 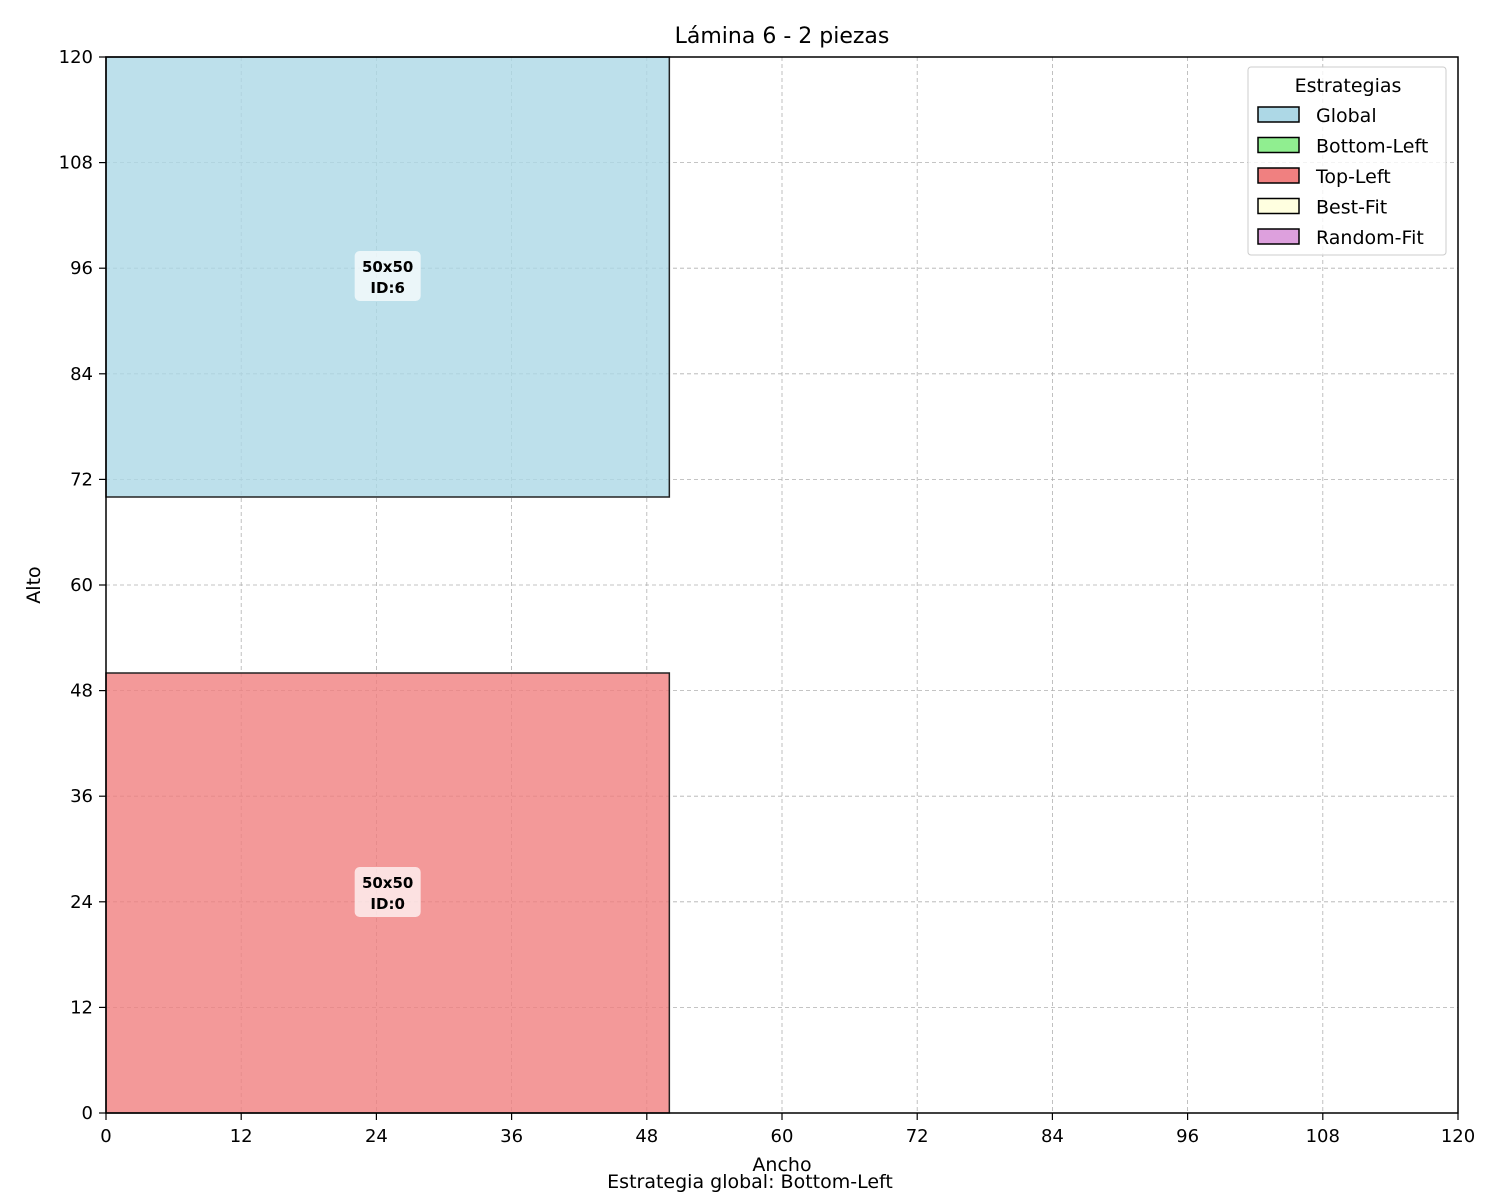 What do you see at coordinates (1348, 86) in the screenshot?
I see `legend-title: Estrategias` at bounding box center [1348, 86].